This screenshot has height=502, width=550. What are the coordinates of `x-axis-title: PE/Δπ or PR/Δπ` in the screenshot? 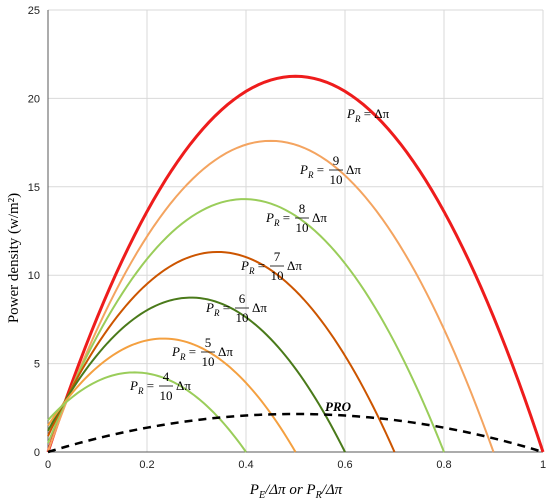 It's located at (296, 491).